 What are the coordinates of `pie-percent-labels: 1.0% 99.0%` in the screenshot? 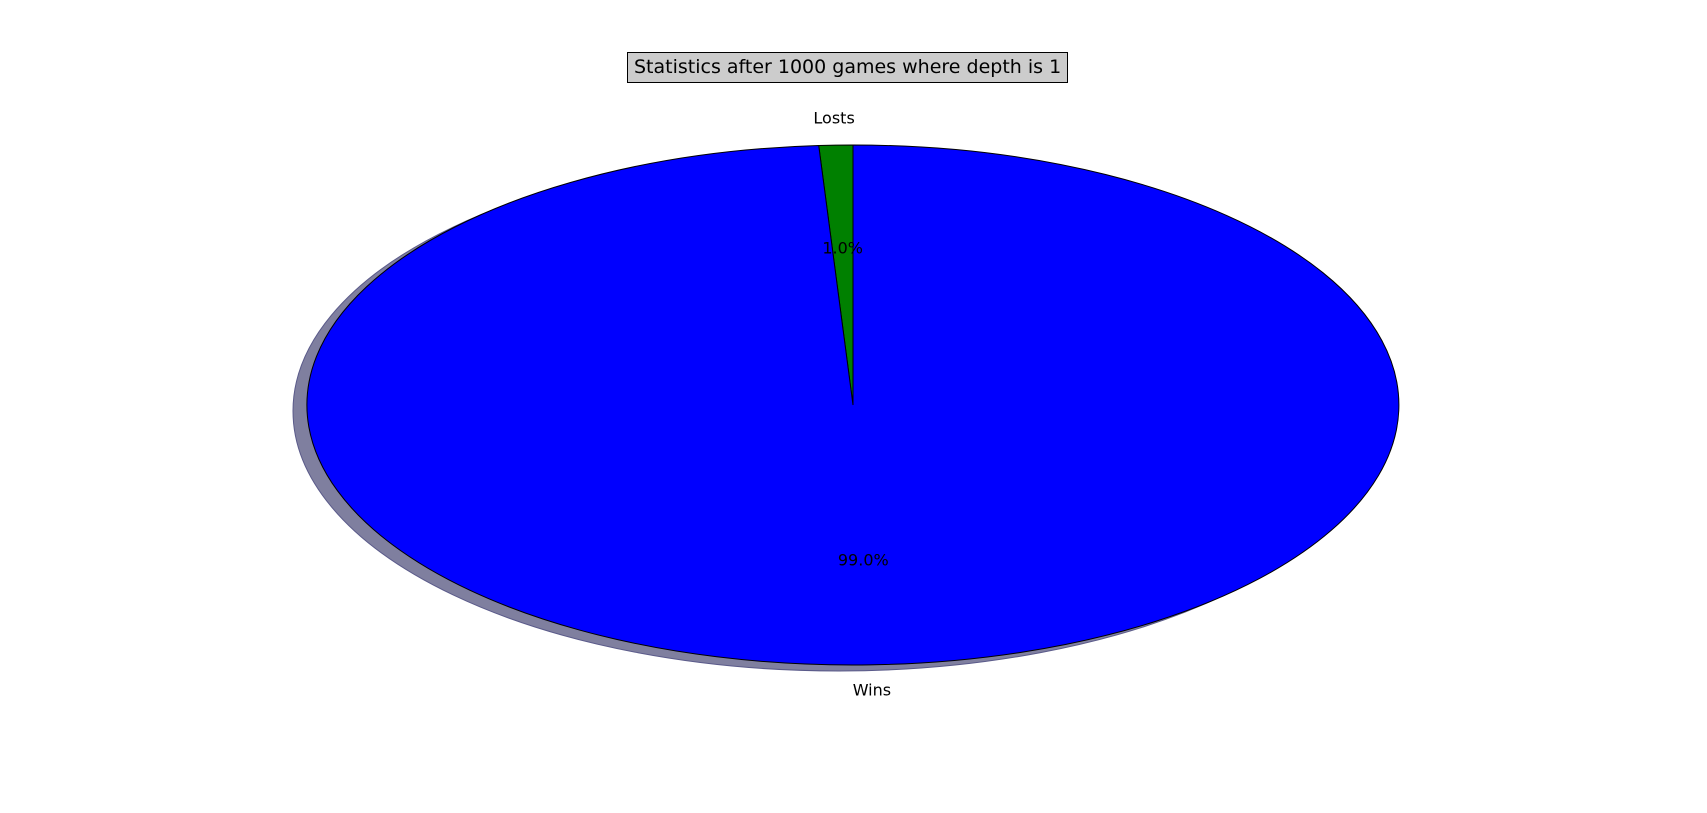 It's located at (855, 404).